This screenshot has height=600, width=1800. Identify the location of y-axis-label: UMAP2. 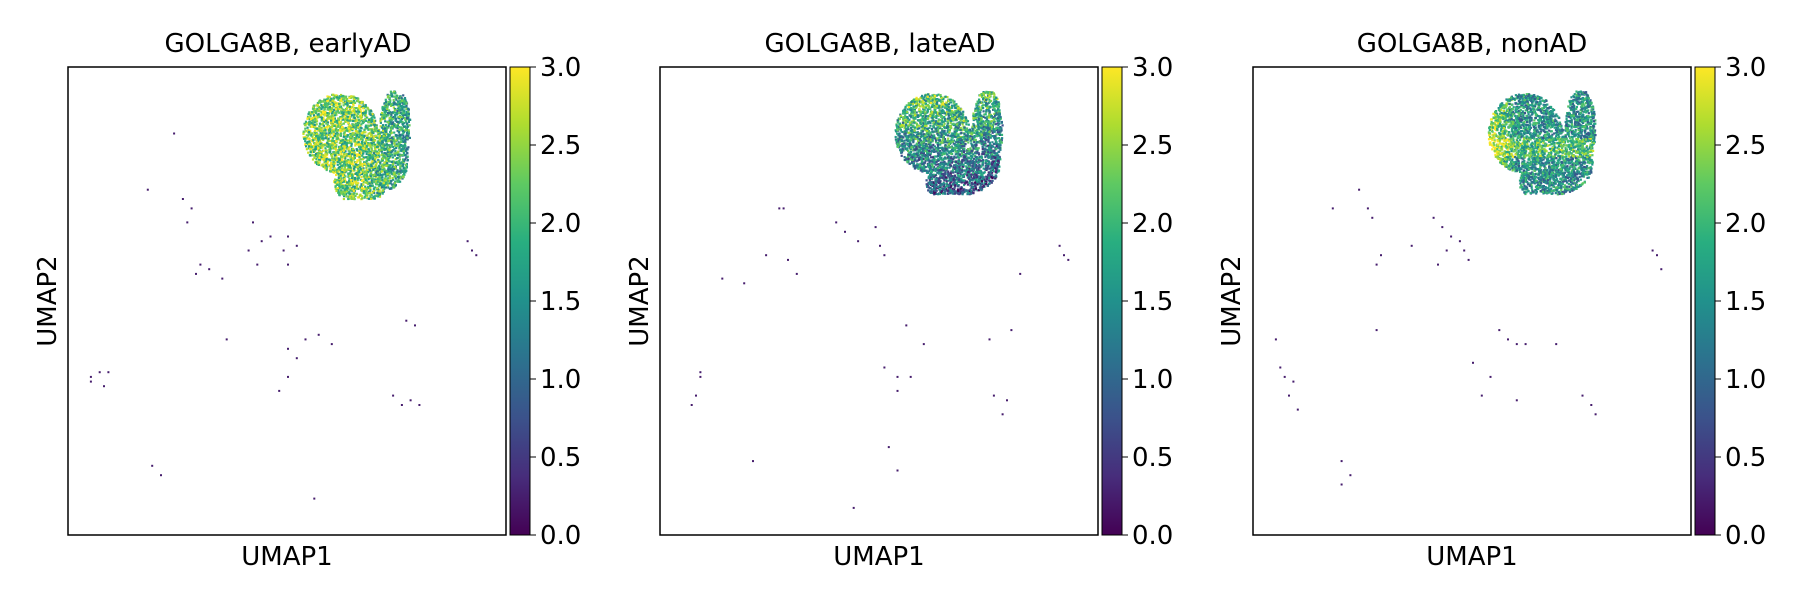
(48, 300).